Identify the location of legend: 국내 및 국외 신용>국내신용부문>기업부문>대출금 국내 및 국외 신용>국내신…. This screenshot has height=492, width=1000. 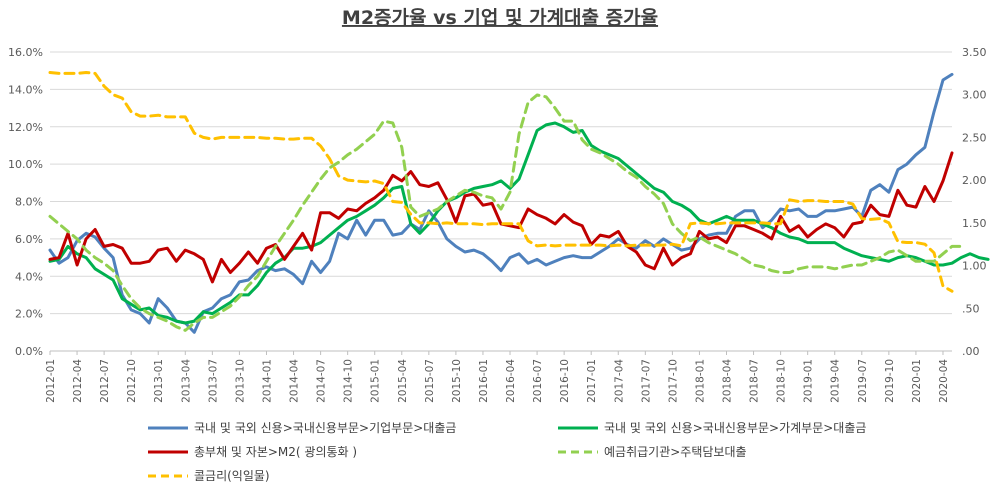
(507, 452).